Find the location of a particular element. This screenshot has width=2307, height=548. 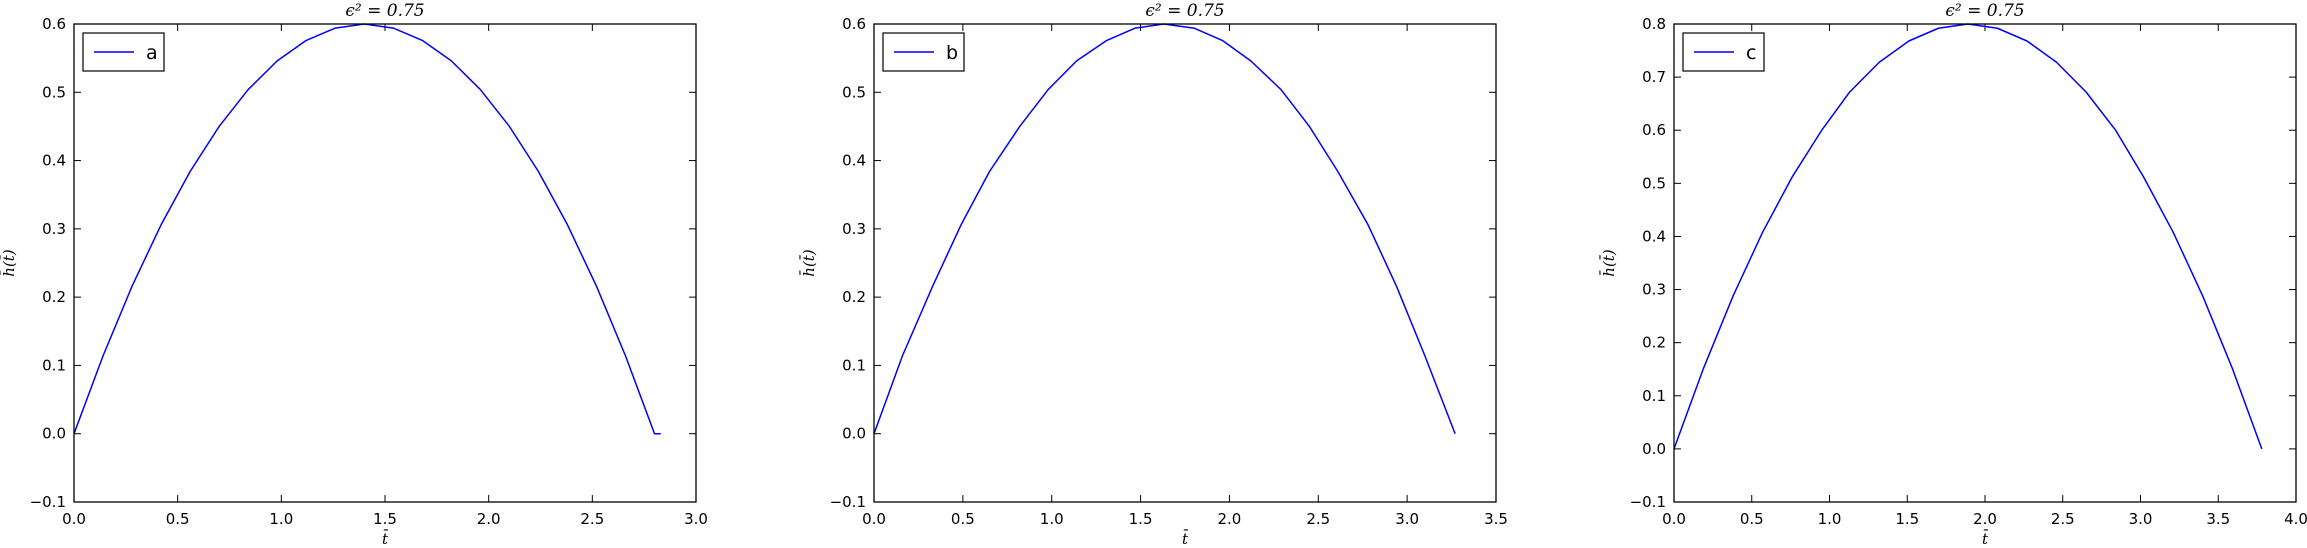

legend: a is located at coordinates (123, 52).